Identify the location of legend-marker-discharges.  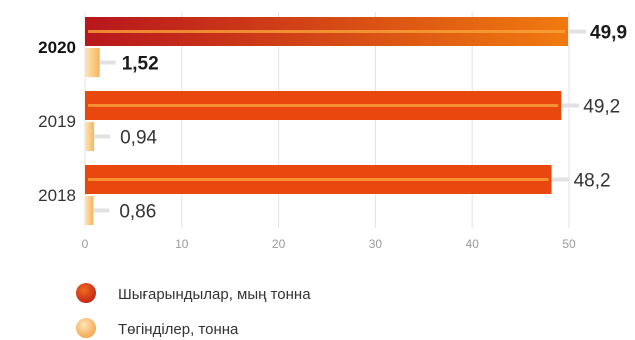
(86, 328).